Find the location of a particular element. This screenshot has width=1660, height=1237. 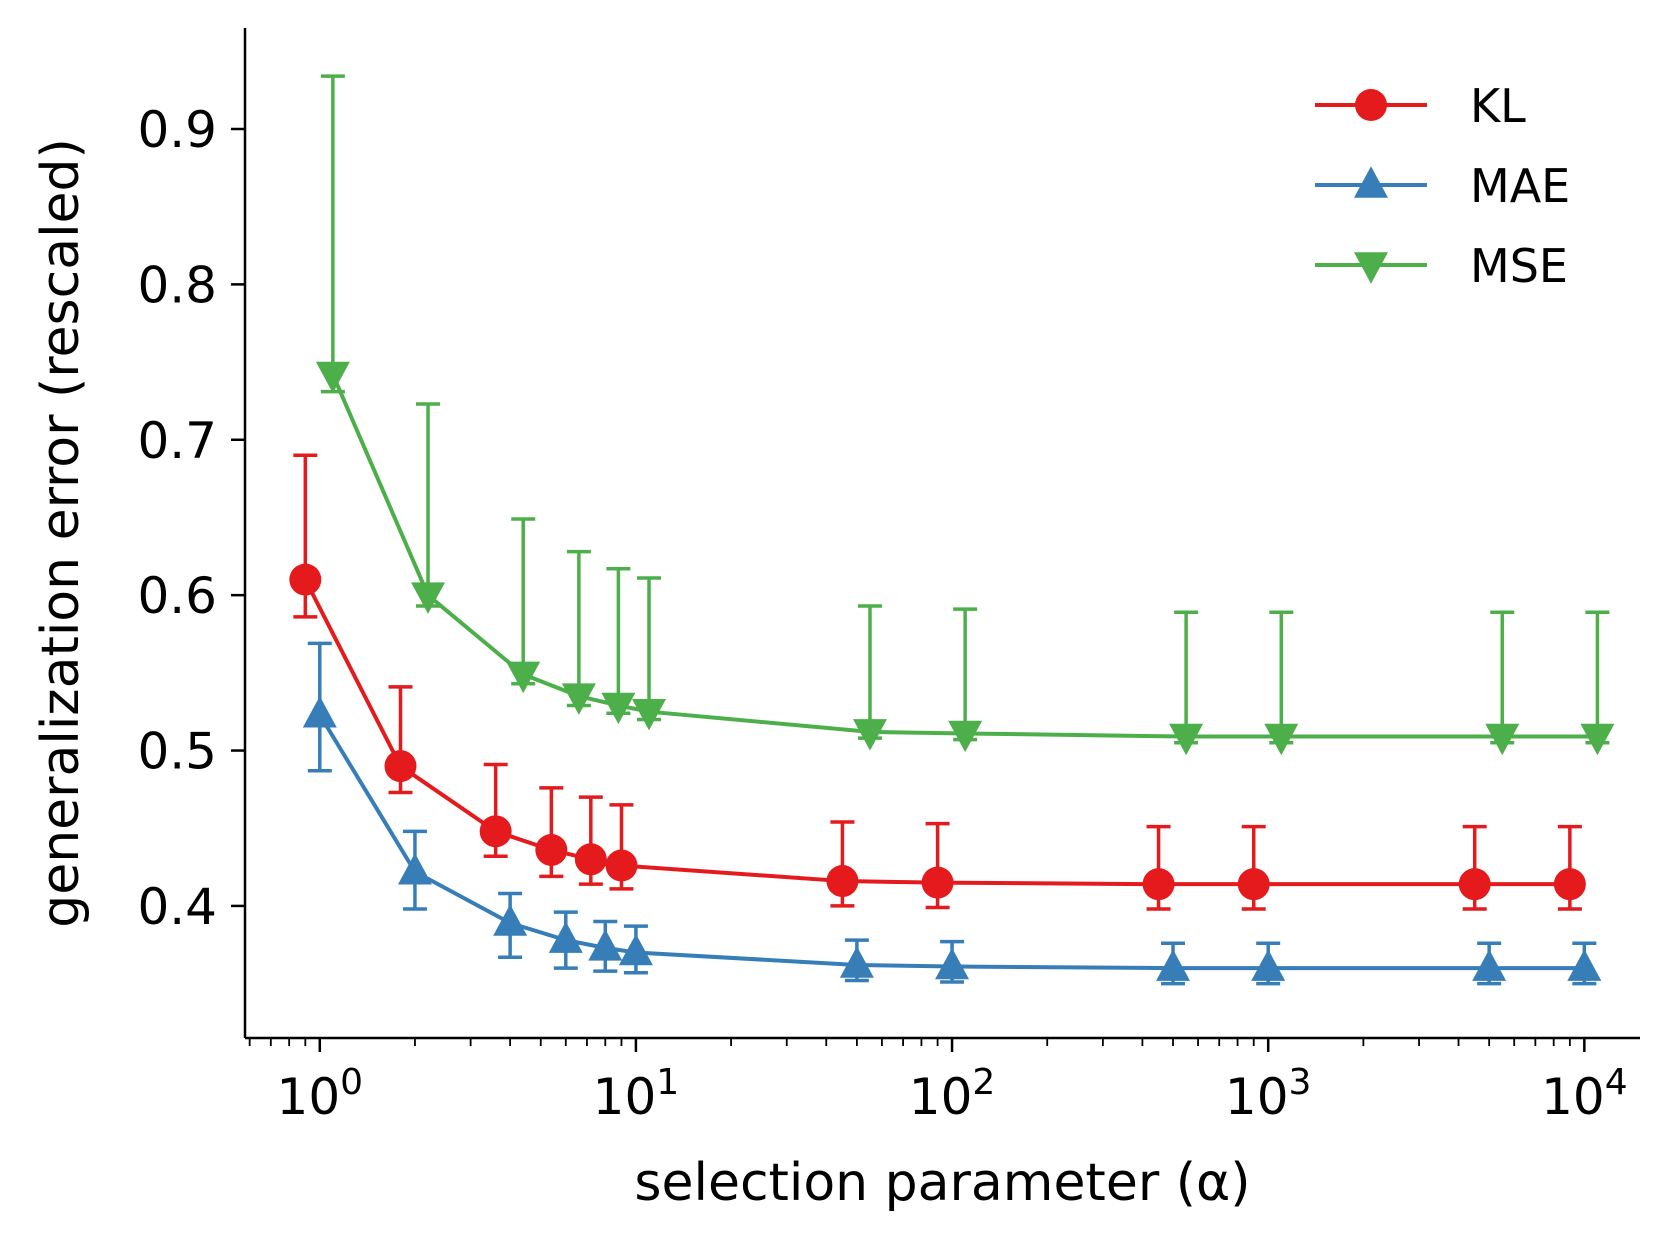

legend: KL MAE MSE is located at coordinates (1442, 186).